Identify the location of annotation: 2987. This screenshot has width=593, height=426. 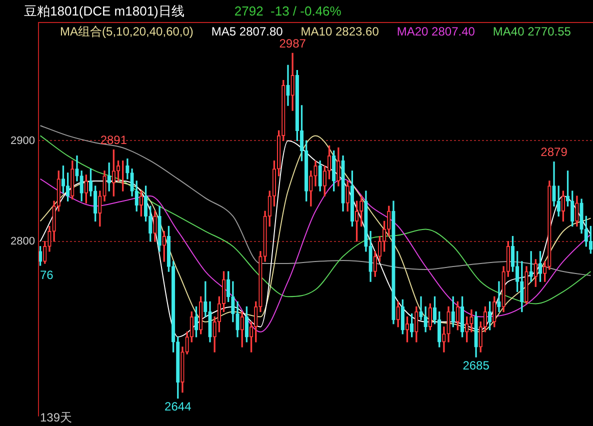
(292, 43).